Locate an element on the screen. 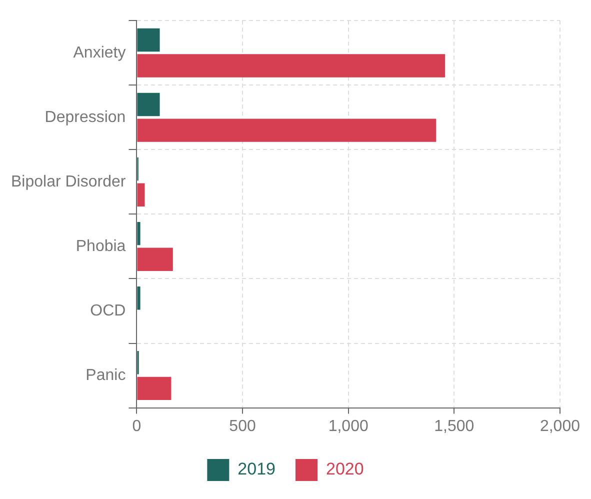 This screenshot has height=499, width=591. x-tick-label: 1,000 is located at coordinates (348, 426).